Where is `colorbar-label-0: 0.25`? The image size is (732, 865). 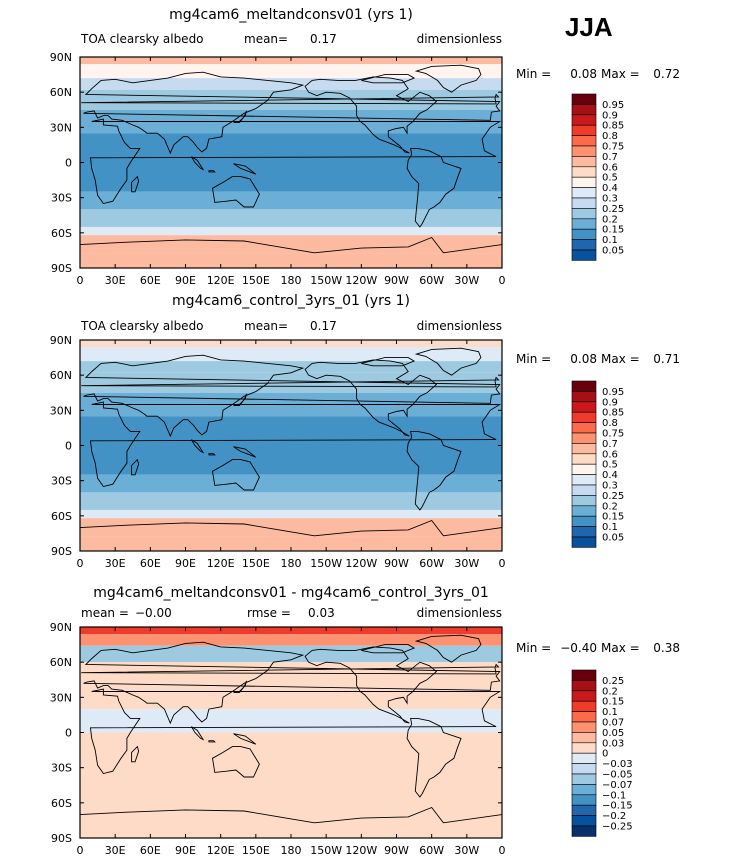 colorbar-label-0: 0.25 is located at coordinates (613, 681).